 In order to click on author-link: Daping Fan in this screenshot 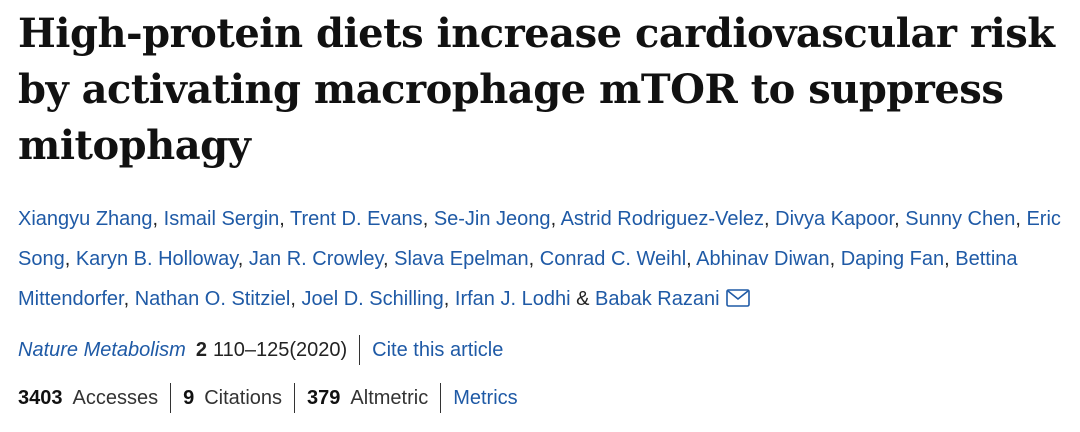, I will do `click(892, 259)`.